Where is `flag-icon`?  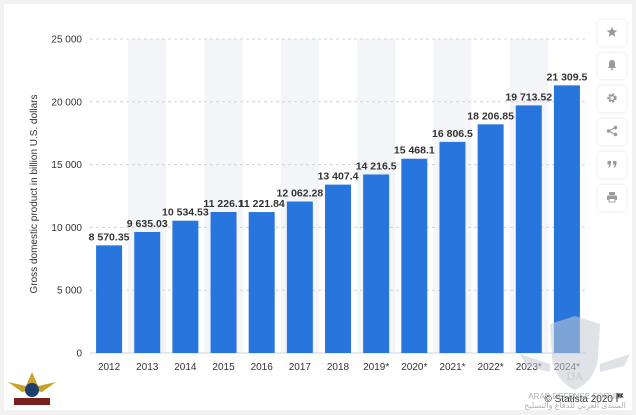 flag-icon is located at coordinates (620, 399).